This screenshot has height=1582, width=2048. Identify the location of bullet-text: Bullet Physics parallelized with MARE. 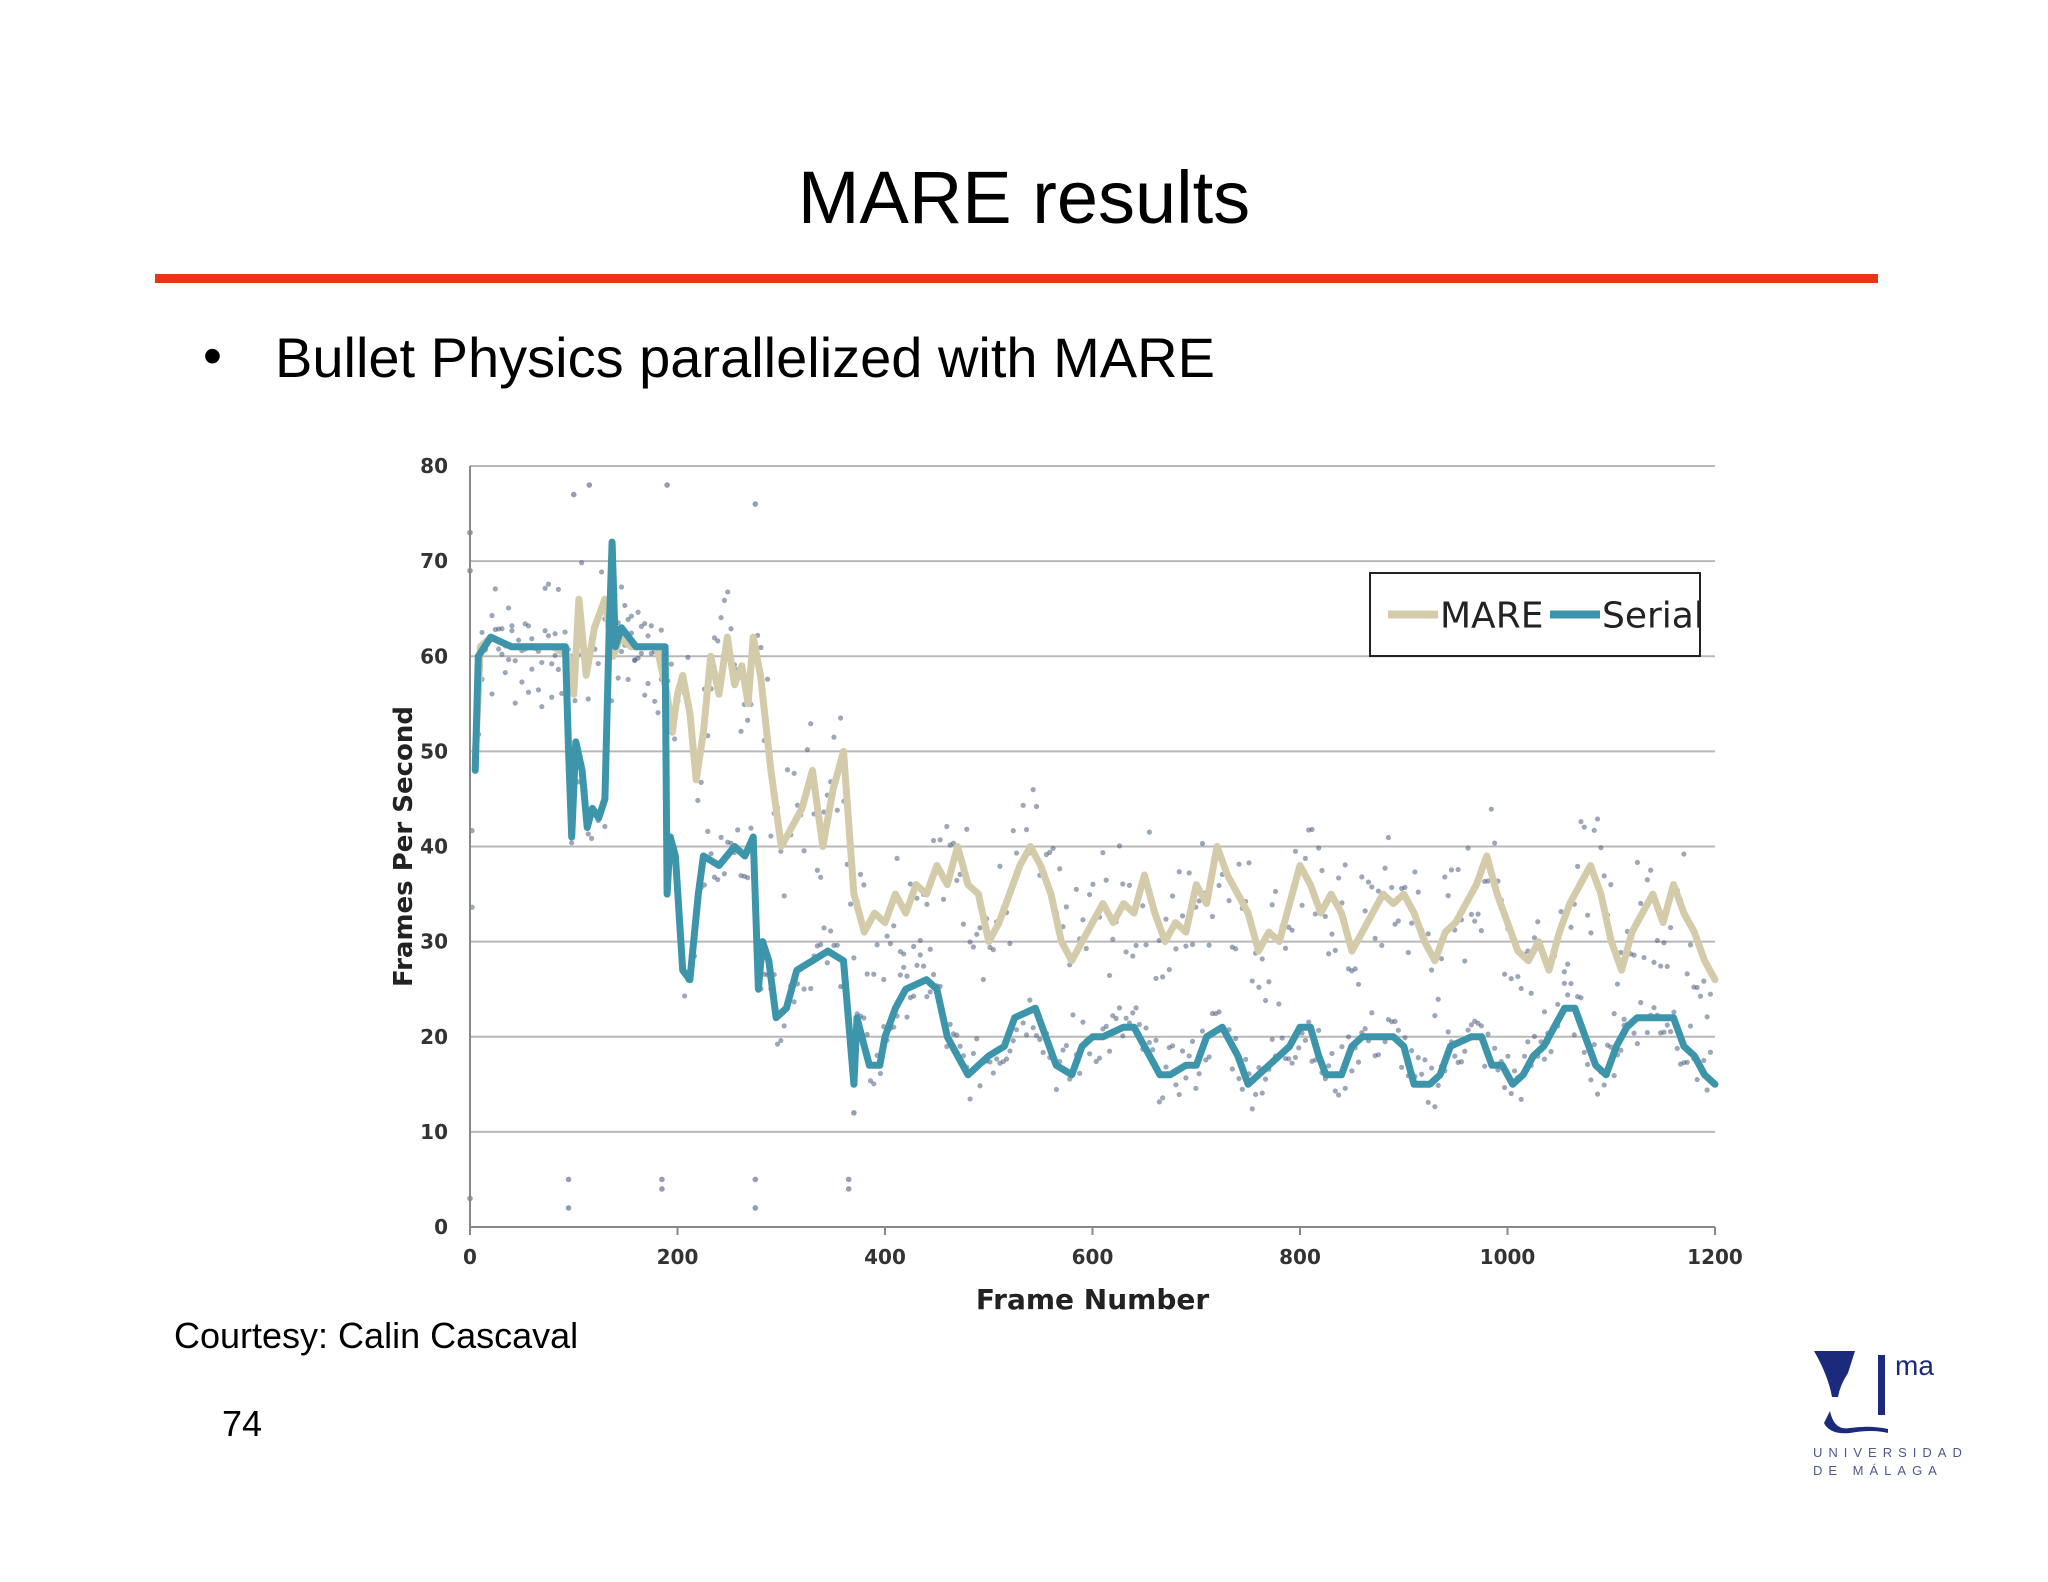
(745, 357).